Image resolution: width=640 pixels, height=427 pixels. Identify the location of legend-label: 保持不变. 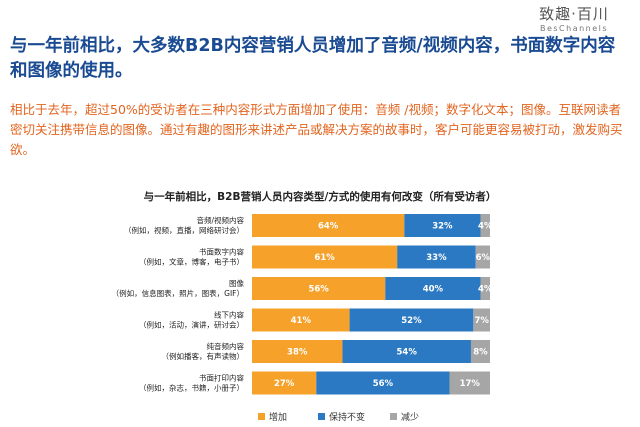
(347, 418).